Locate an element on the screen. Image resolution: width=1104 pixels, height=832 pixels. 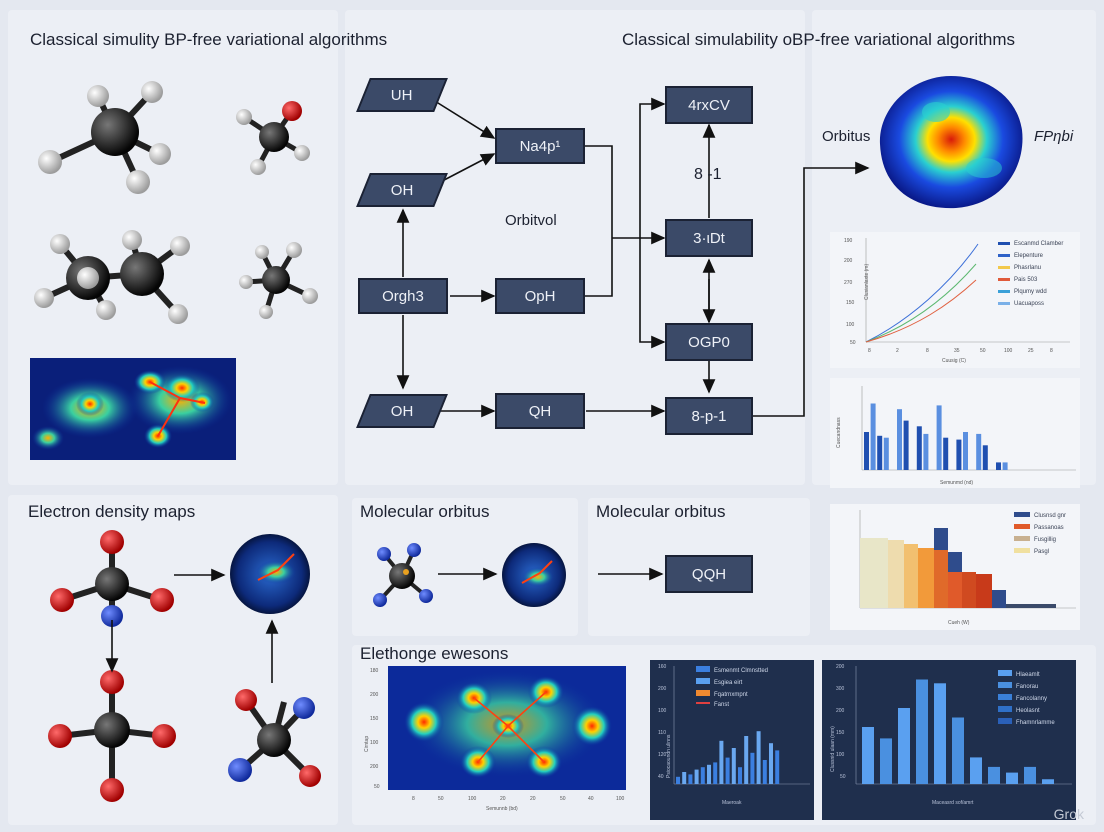
svg-text: Esgiea eirt is located at coordinates (728, 683).